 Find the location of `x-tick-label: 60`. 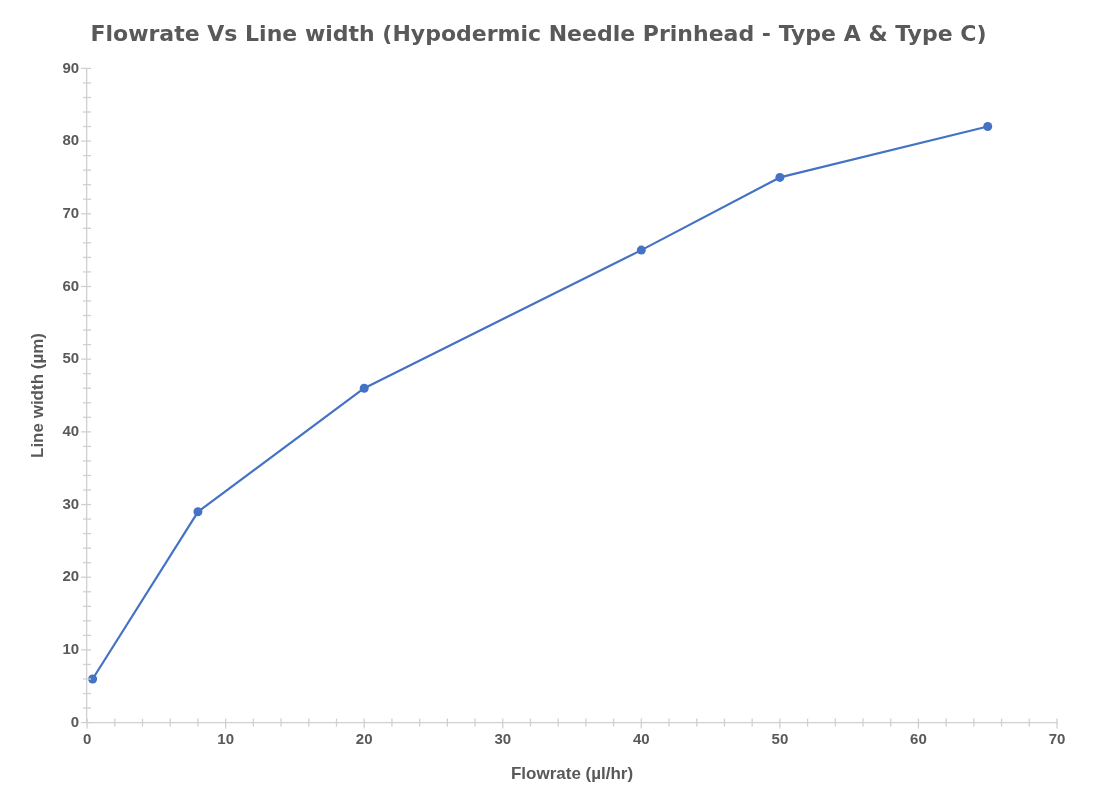

x-tick-label: 60 is located at coordinates (918, 738).